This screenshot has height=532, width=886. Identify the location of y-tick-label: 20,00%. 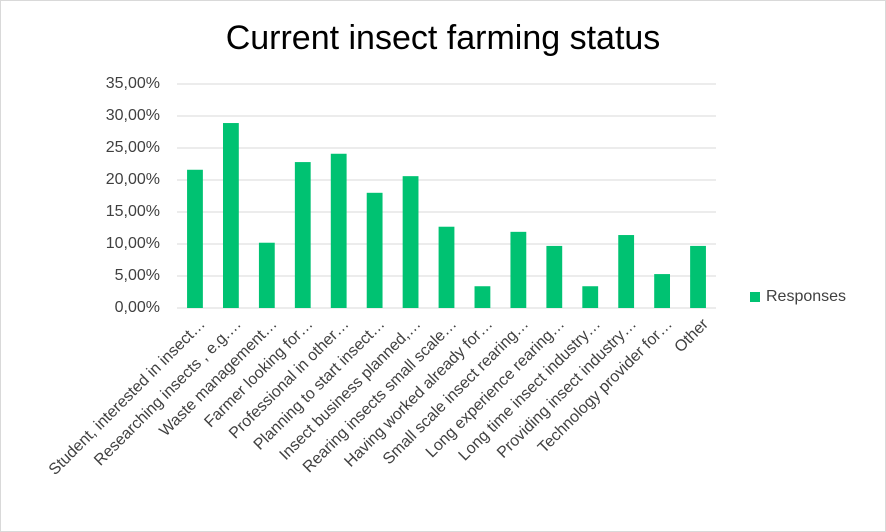
(133, 179).